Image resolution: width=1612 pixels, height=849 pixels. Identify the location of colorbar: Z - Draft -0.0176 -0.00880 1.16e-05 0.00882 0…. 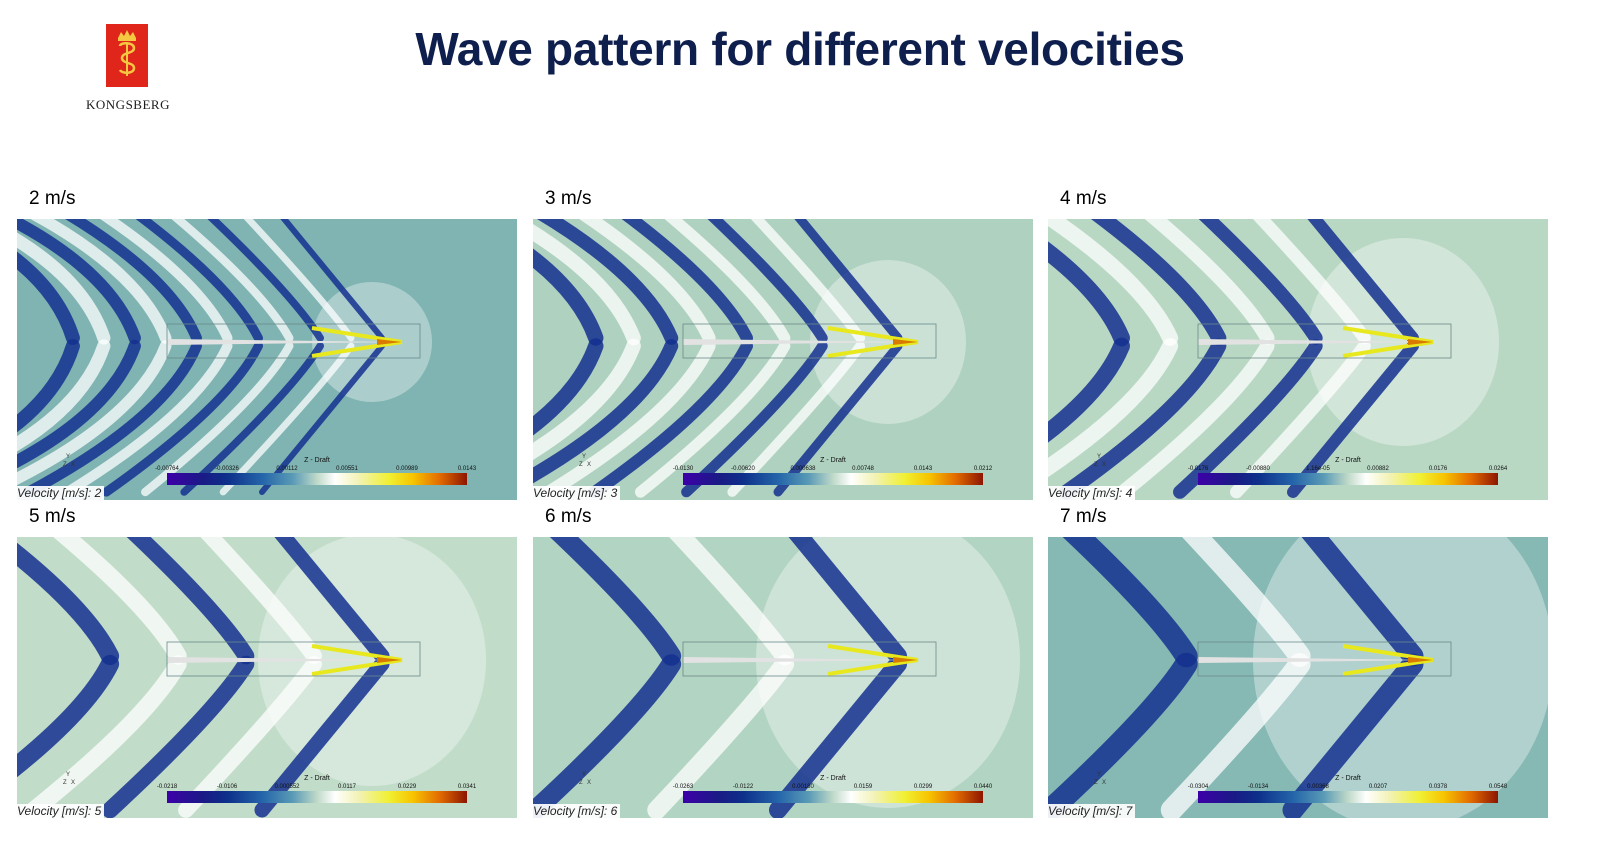
(1347, 472).